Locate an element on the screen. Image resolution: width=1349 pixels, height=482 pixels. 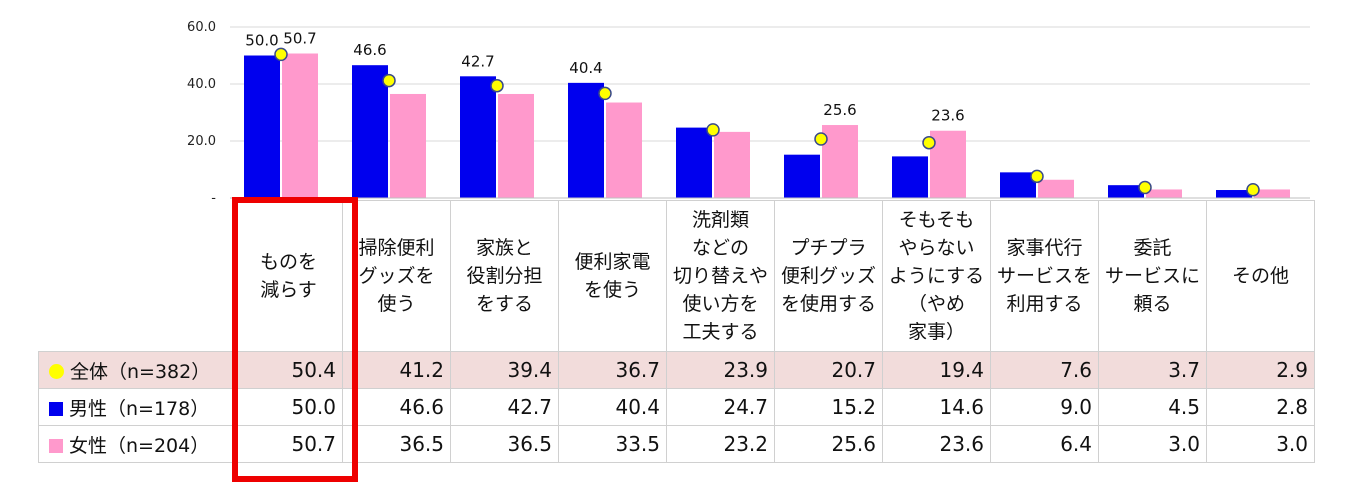
table-corner is located at coordinates (136, 276).